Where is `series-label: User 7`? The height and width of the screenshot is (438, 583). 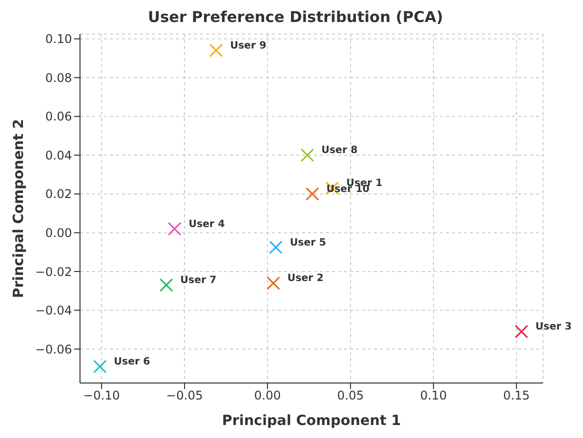 series-label: User 7 is located at coordinates (198, 280).